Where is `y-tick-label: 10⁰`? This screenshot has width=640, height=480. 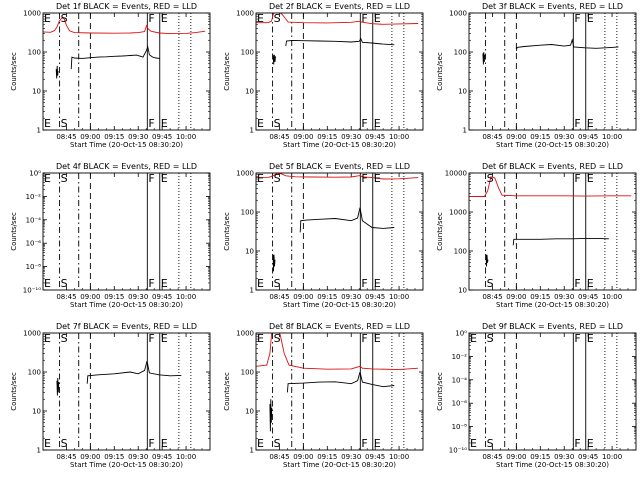 y-tick-label: 10⁰ is located at coordinates (35, 174).